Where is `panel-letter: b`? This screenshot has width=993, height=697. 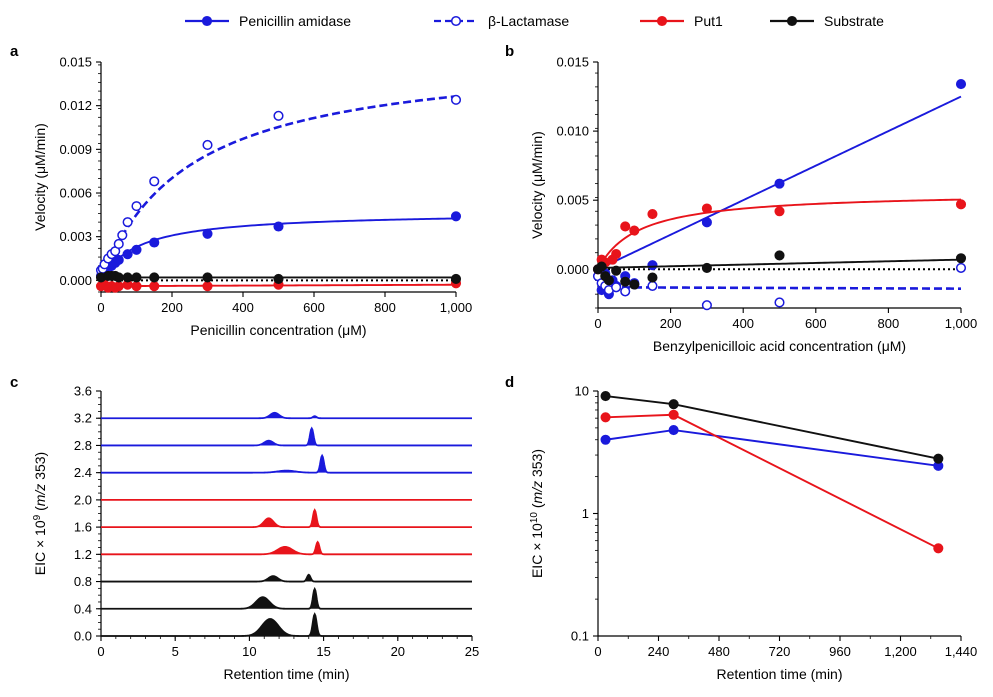 panel-letter: b is located at coordinates (509, 51).